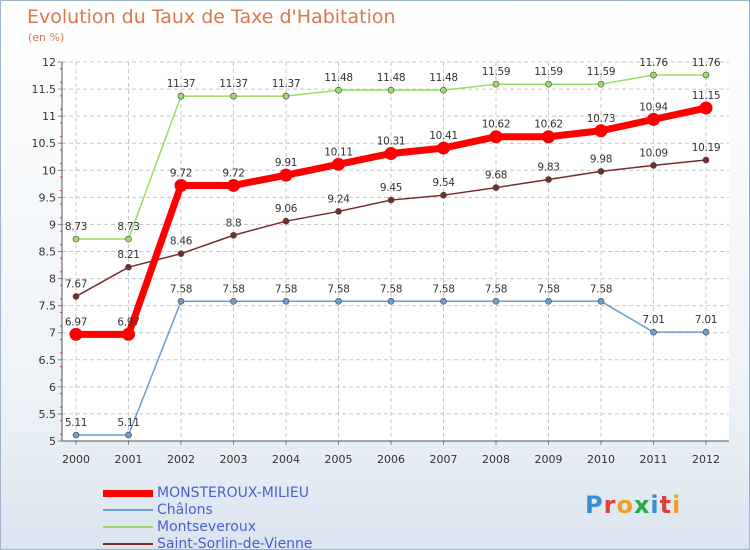 The height and width of the screenshot is (550, 750). I want to click on data-label: 9.24, so click(338, 199).